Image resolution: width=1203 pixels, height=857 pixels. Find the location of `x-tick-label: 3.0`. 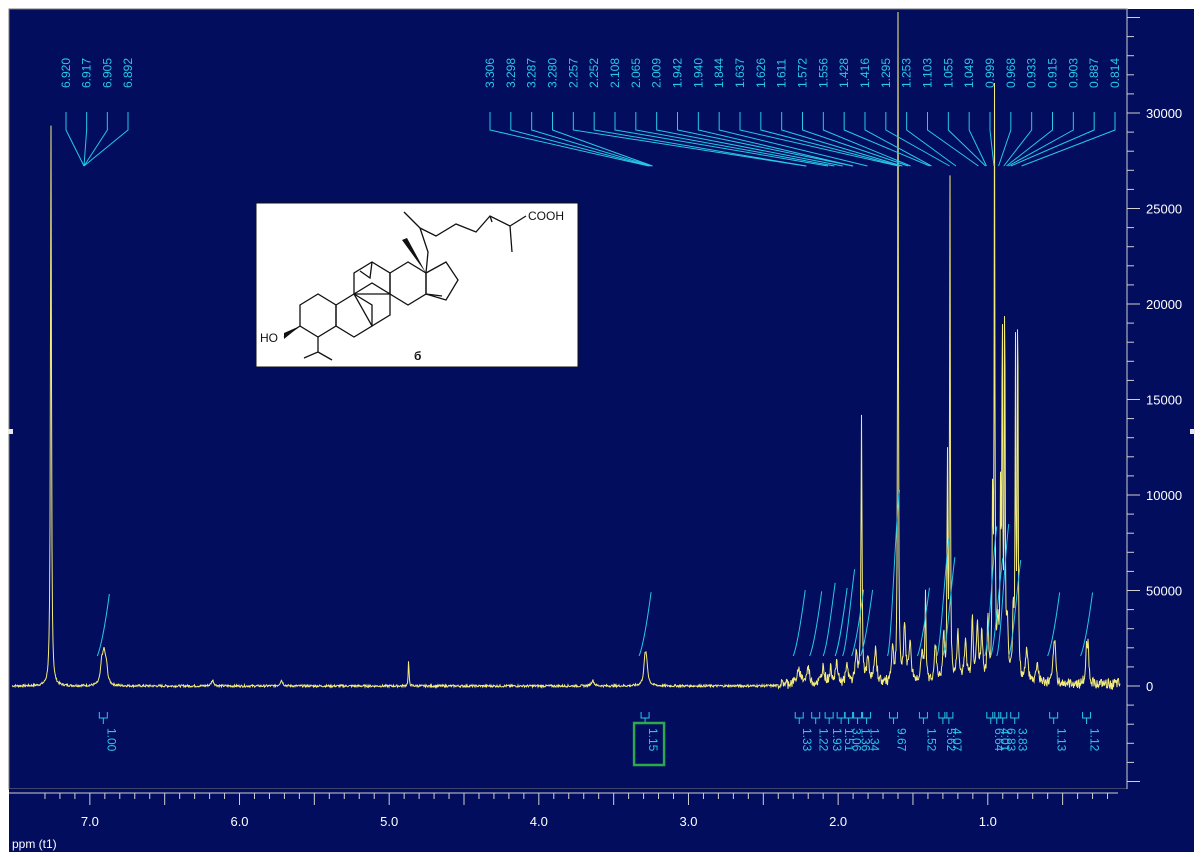

x-tick-label: 3.0 is located at coordinates (688, 821).